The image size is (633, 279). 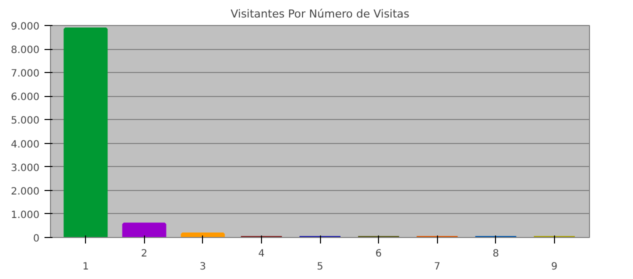 I want to click on y-tick-label: 5.000, so click(x=25, y=121).